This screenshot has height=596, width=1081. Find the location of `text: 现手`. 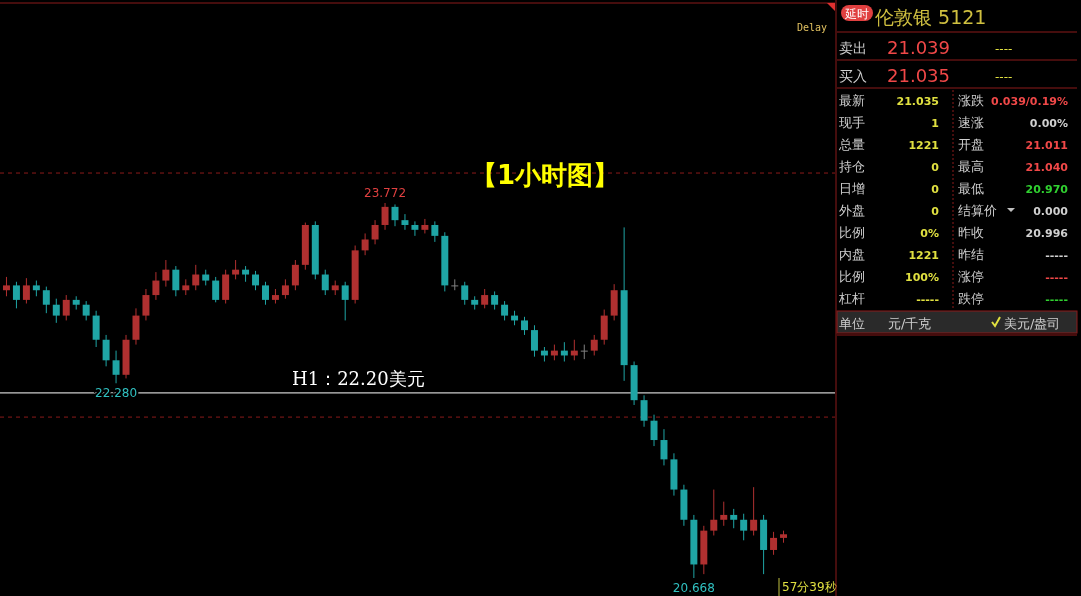

text: 现手 is located at coordinates (852, 122).